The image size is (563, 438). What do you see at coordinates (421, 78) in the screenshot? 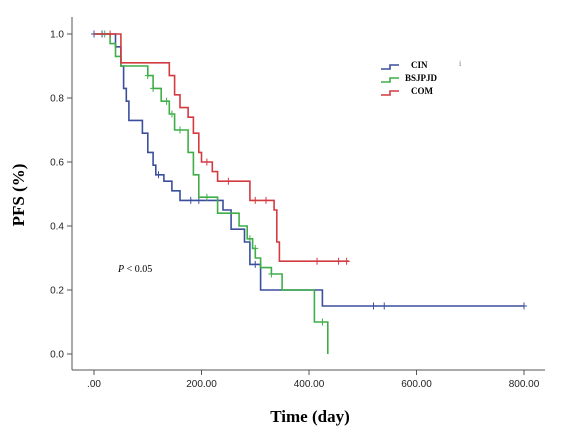
I see `legend-label-bsjpjd: BSJPJD` at bounding box center [421, 78].